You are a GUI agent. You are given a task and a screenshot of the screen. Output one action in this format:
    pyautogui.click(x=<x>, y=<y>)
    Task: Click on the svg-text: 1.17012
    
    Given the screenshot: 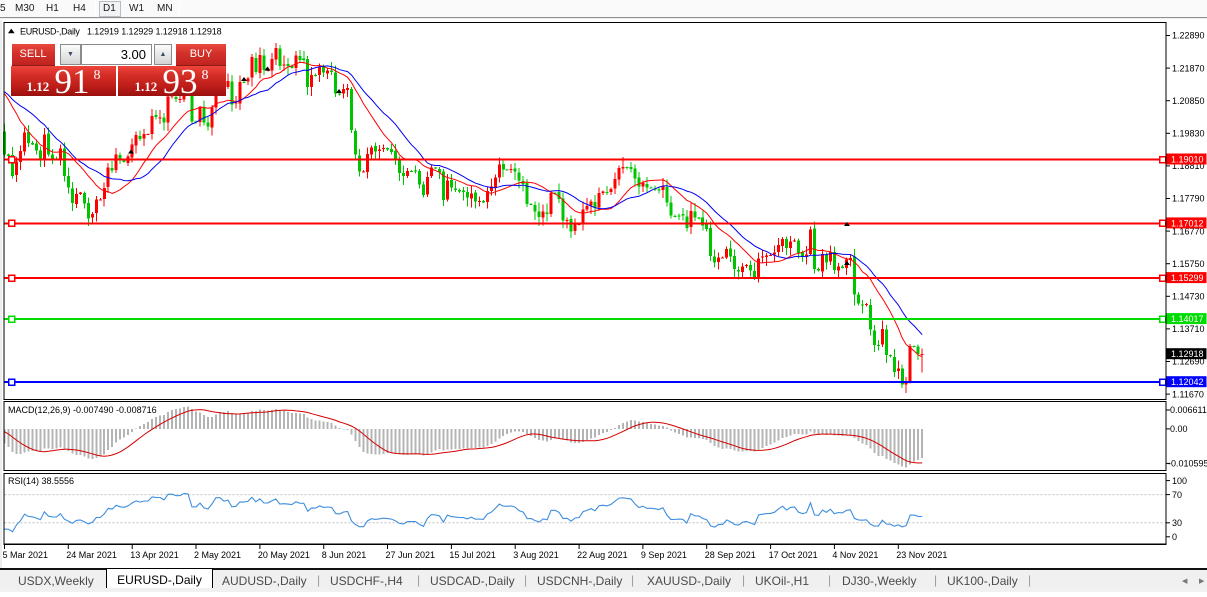 What is the action you would take?
    pyautogui.click(x=1187, y=223)
    